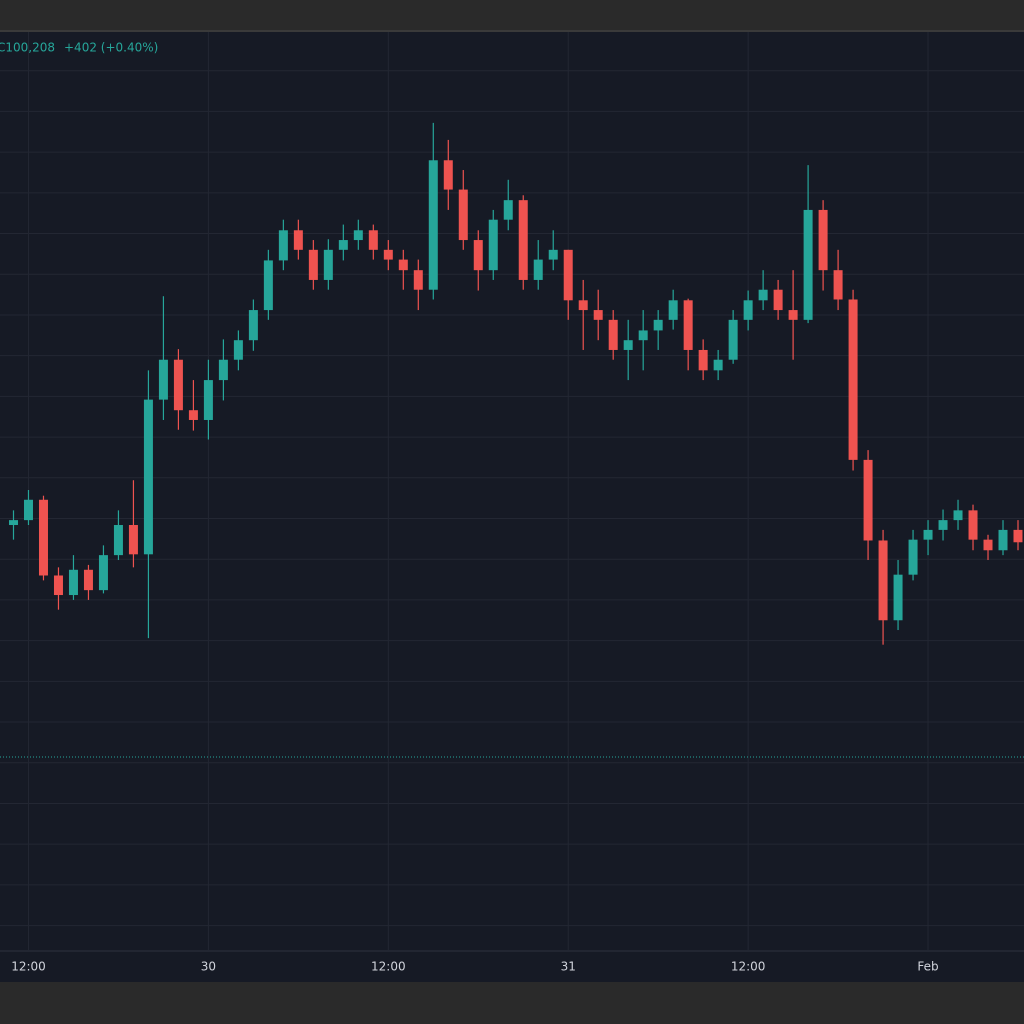 This screenshot has height=1024, width=1024. What do you see at coordinates (27, 48) in the screenshot?
I see `legend-close: C100,208` at bounding box center [27, 48].